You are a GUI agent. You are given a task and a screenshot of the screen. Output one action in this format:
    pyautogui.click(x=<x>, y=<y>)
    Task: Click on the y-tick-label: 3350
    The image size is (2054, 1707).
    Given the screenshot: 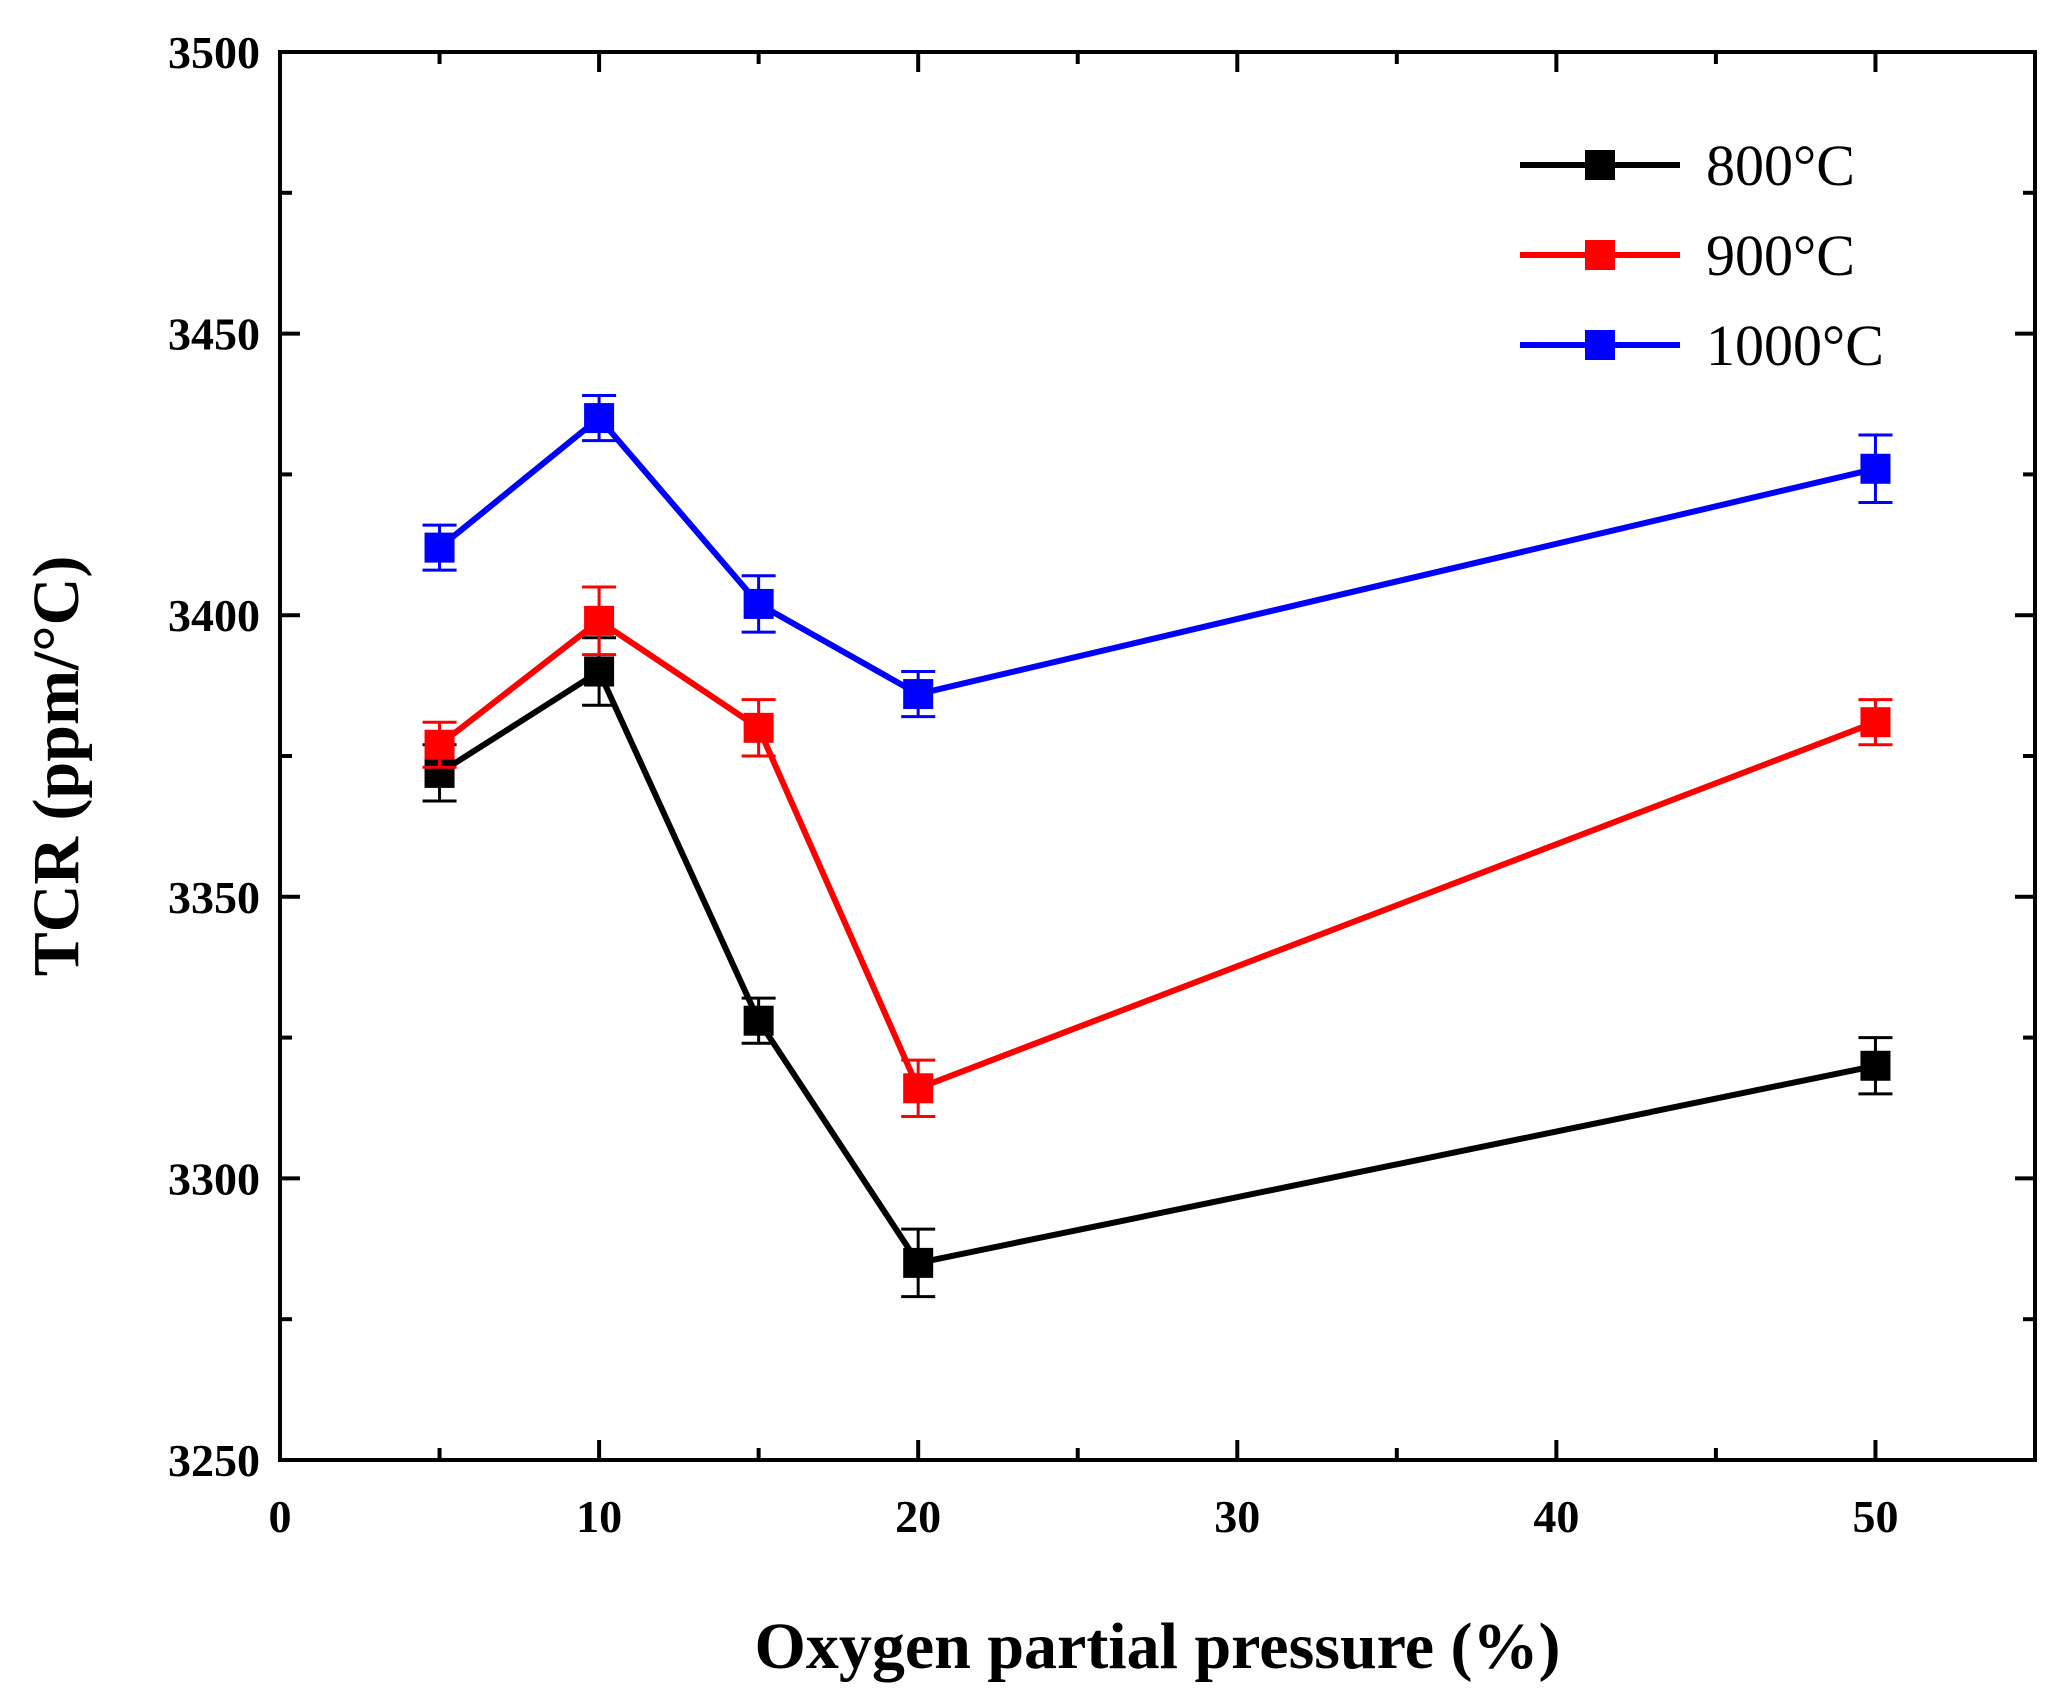 What is the action you would take?
    pyautogui.click(x=214, y=897)
    